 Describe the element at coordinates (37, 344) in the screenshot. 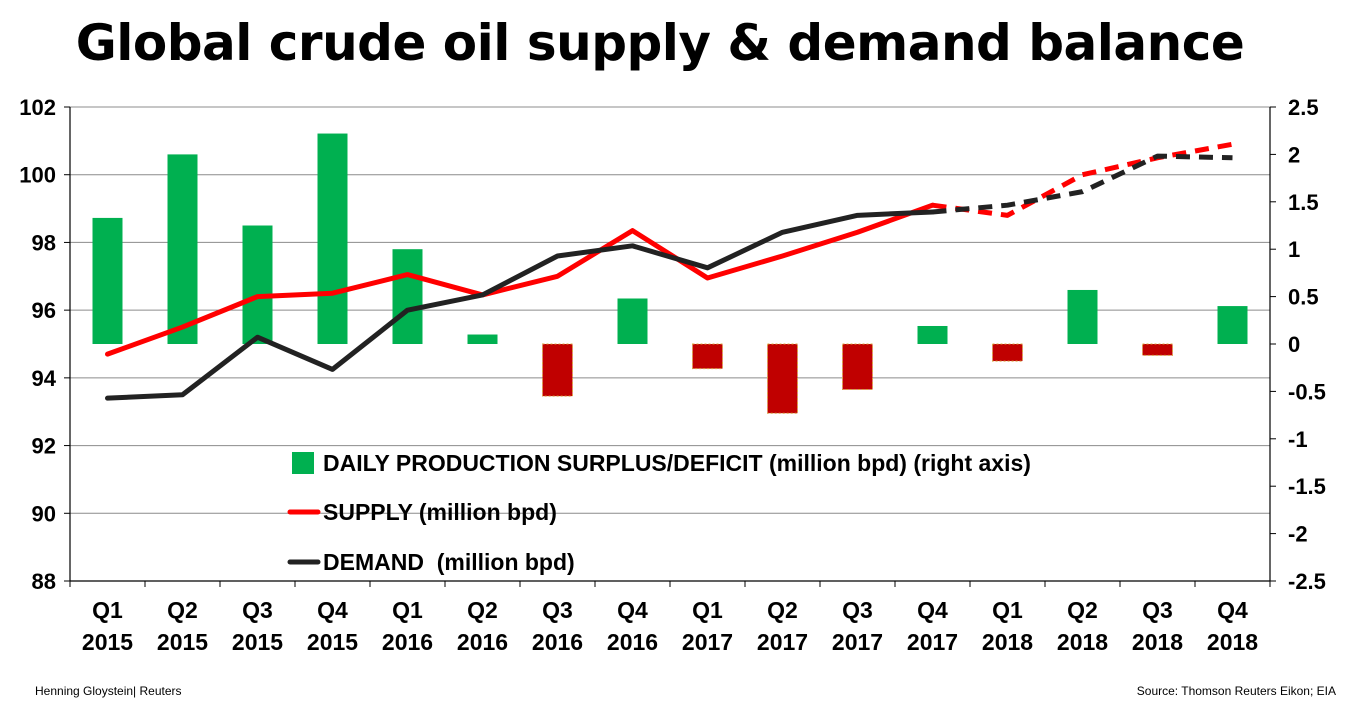

I see `left-axis-ticks: 88 90 92 94 96 98 100 102` at that location.